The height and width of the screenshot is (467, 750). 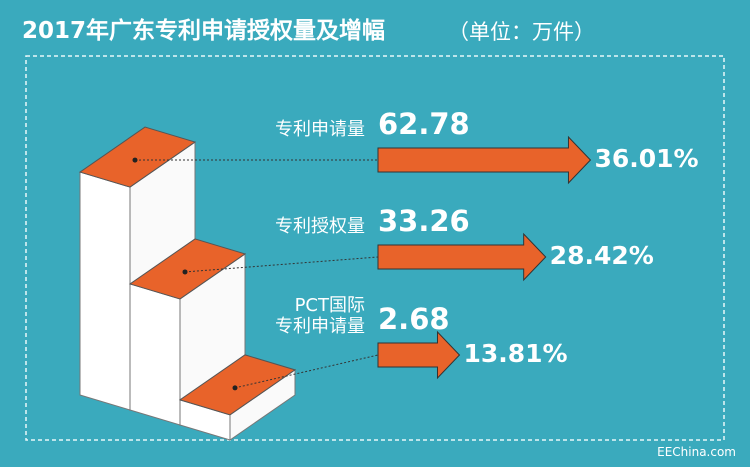 What do you see at coordinates (646, 158) in the screenshot?
I see `growth-label: 36.01%` at bounding box center [646, 158].